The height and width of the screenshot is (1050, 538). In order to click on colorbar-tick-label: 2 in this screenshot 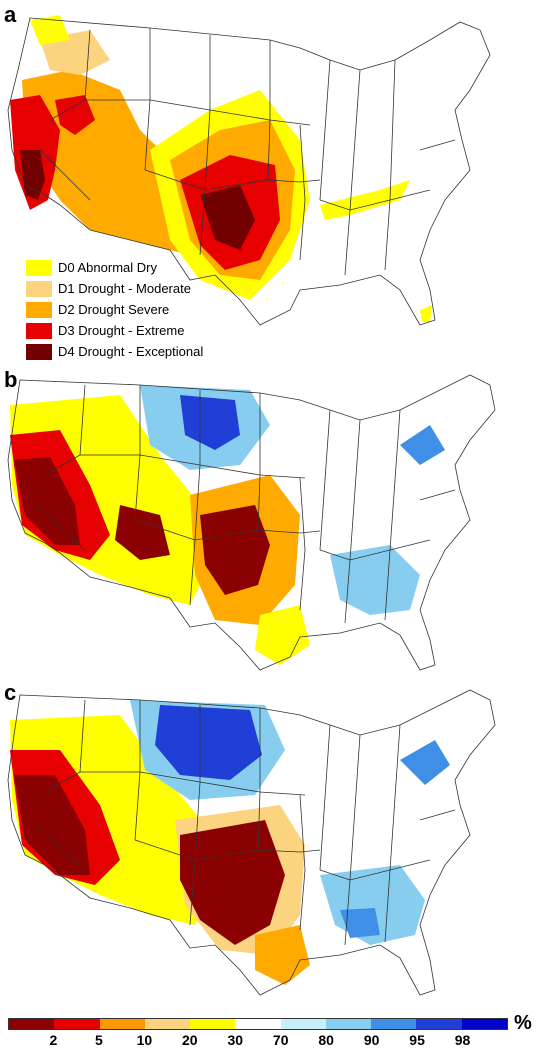, I will do `click(53, 1040)`.